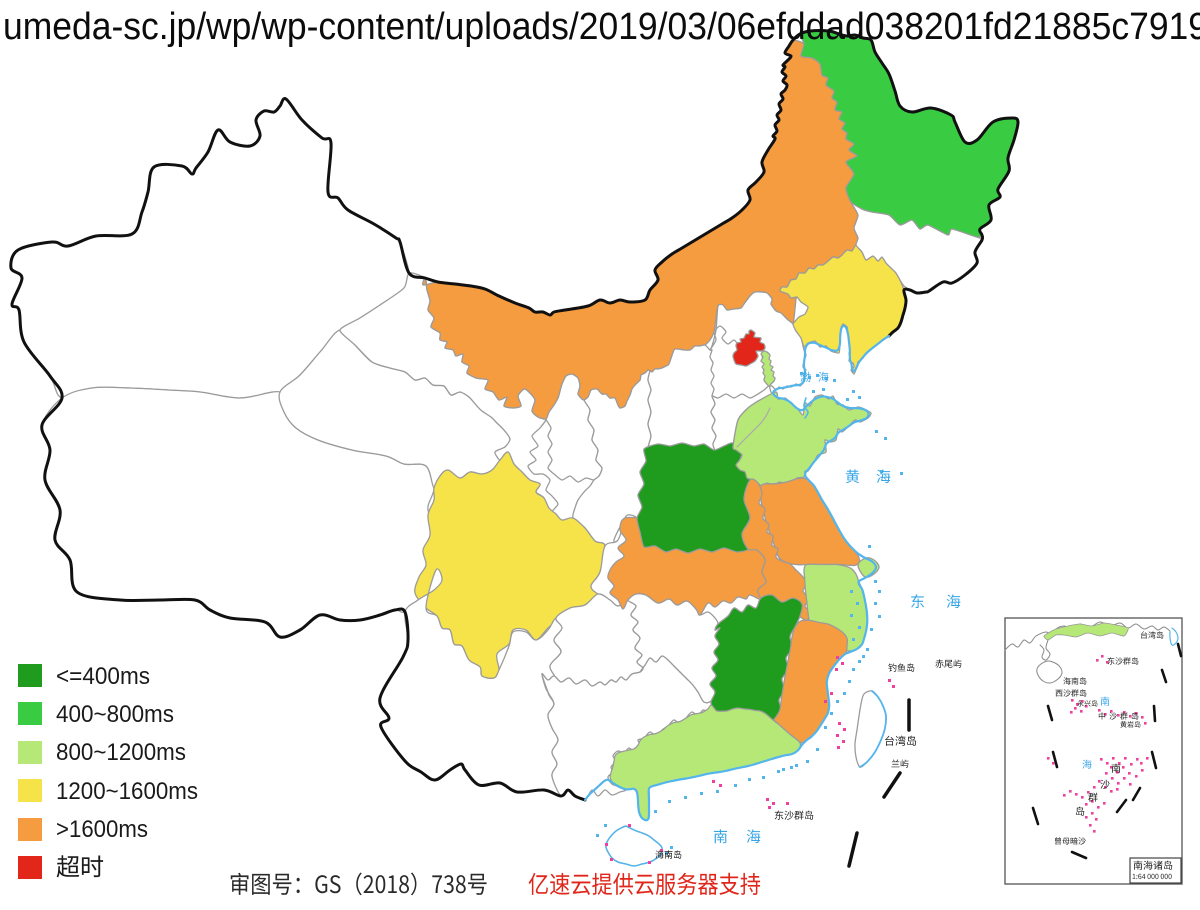  I want to click on svg-text: <=400ms, so click(103, 676).